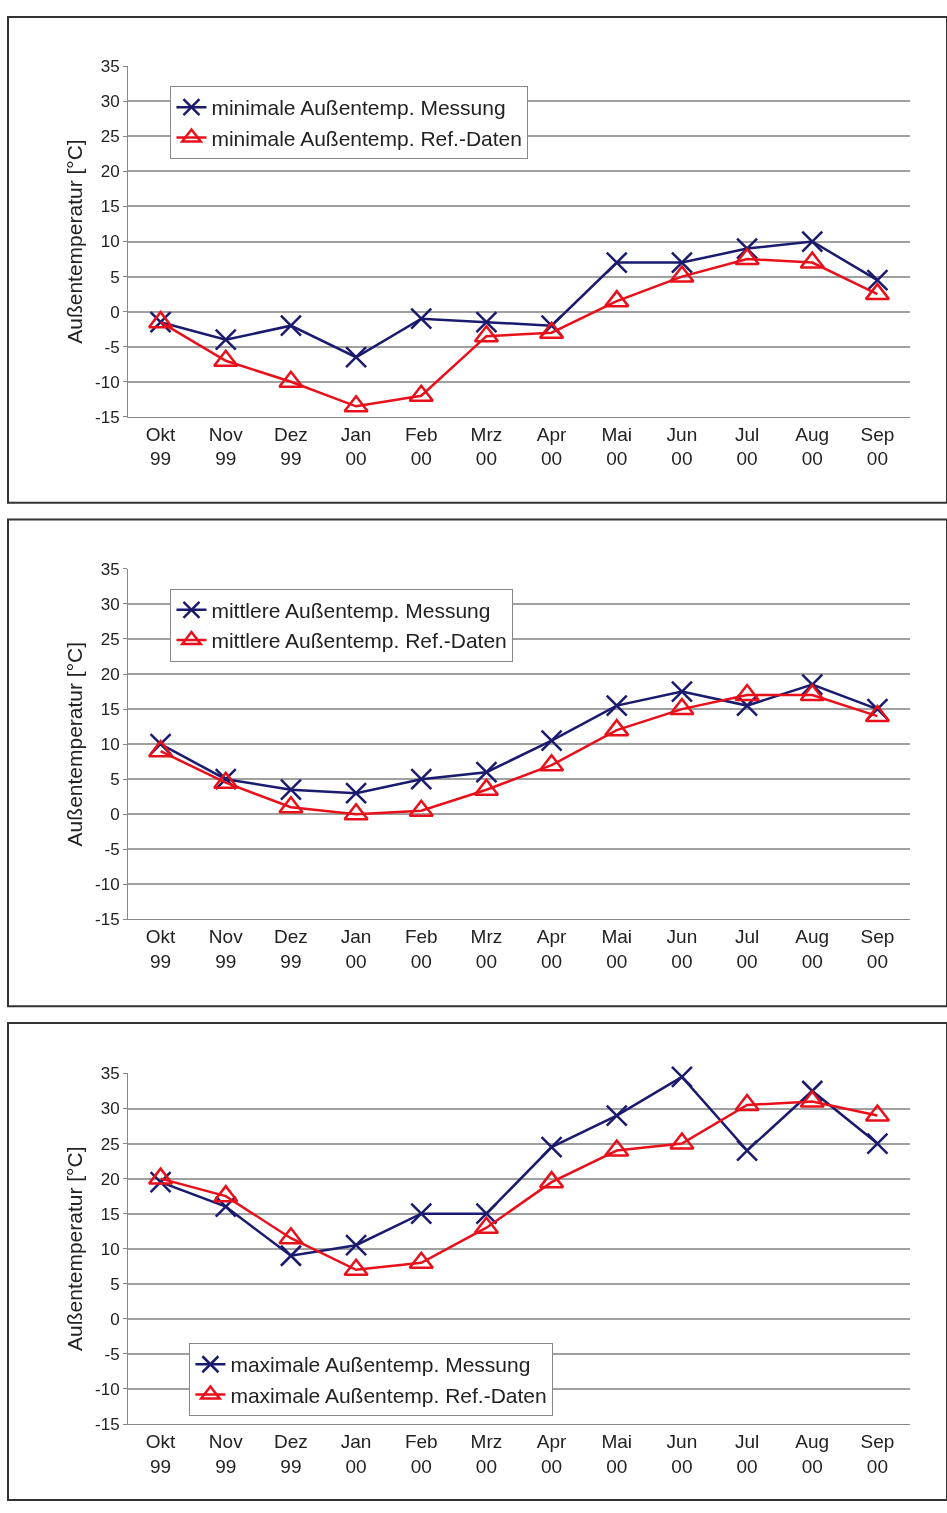 This screenshot has height=1513, width=947. Describe the element at coordinates (380, 1365) in the screenshot. I see `legend-label: maximale Außentemp. Messung` at that location.